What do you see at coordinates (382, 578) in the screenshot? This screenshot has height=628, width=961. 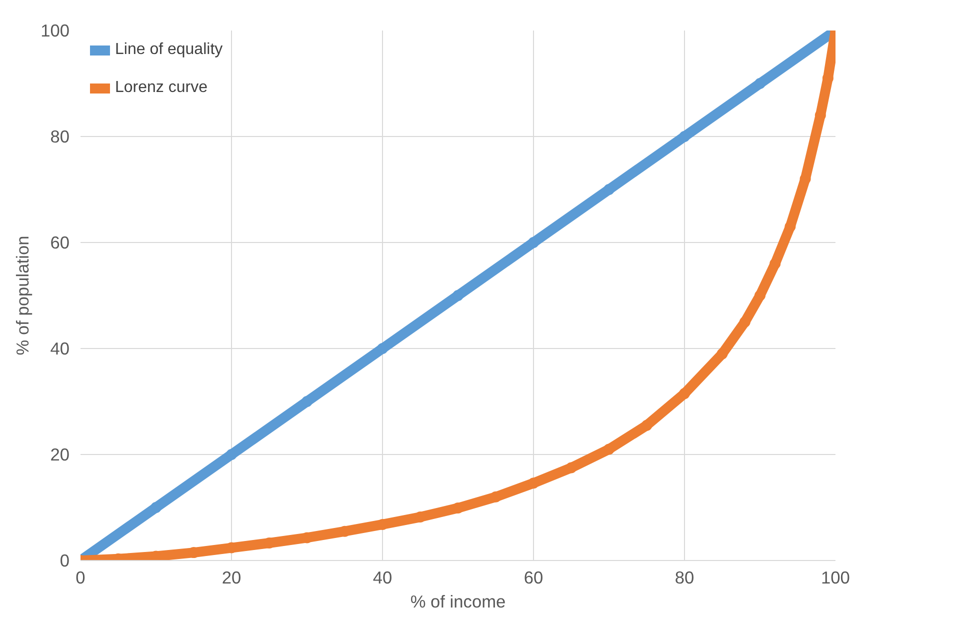 I see `x-tick-label: 40` at bounding box center [382, 578].